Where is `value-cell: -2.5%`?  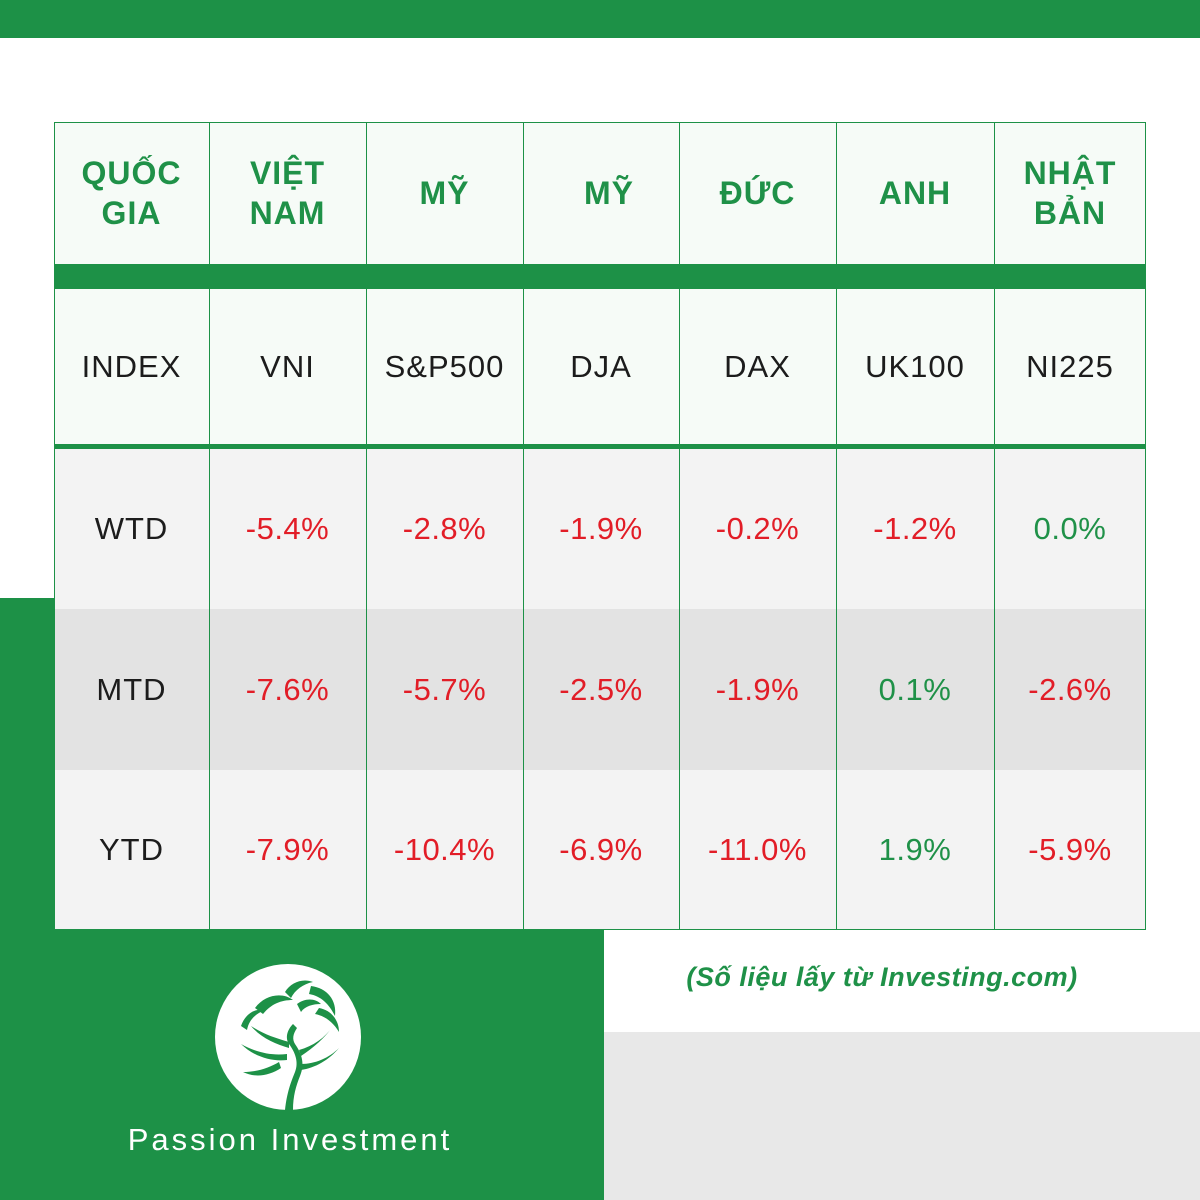 value-cell: -2.5% is located at coordinates (601, 689).